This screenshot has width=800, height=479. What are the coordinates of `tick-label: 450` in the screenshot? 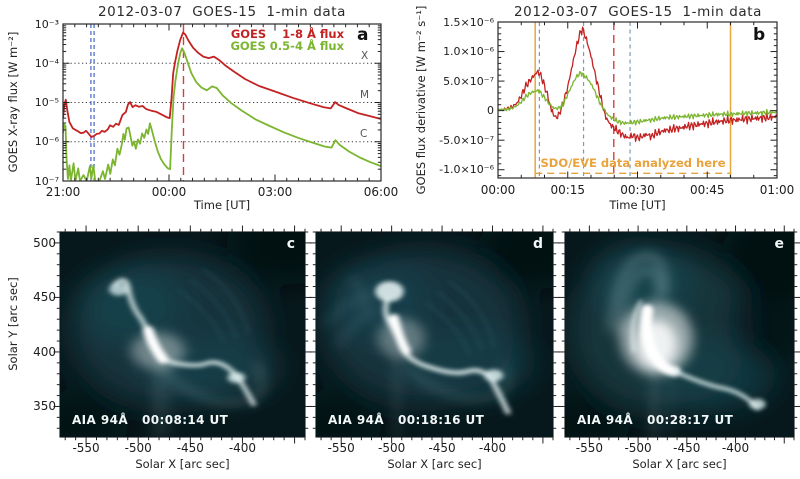 It's located at (44, 297).